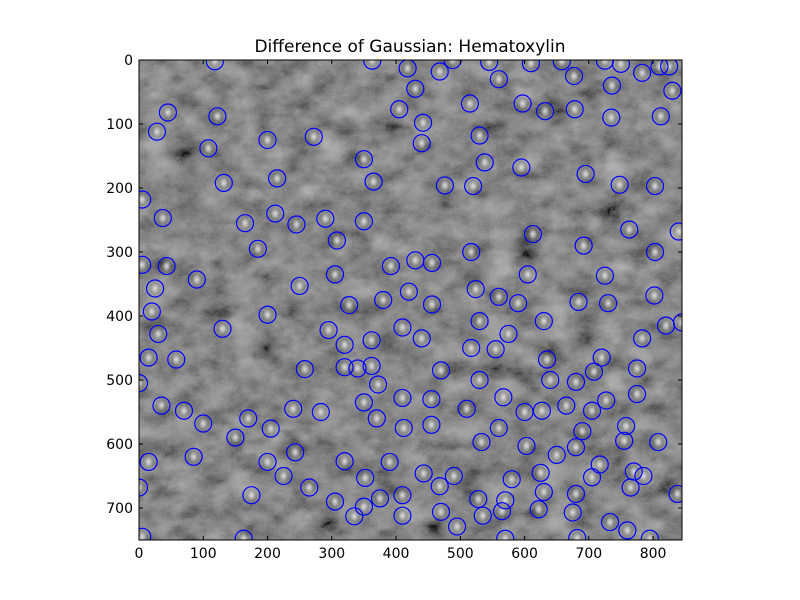  I want to click on x-tick-label: 100, so click(203, 554).